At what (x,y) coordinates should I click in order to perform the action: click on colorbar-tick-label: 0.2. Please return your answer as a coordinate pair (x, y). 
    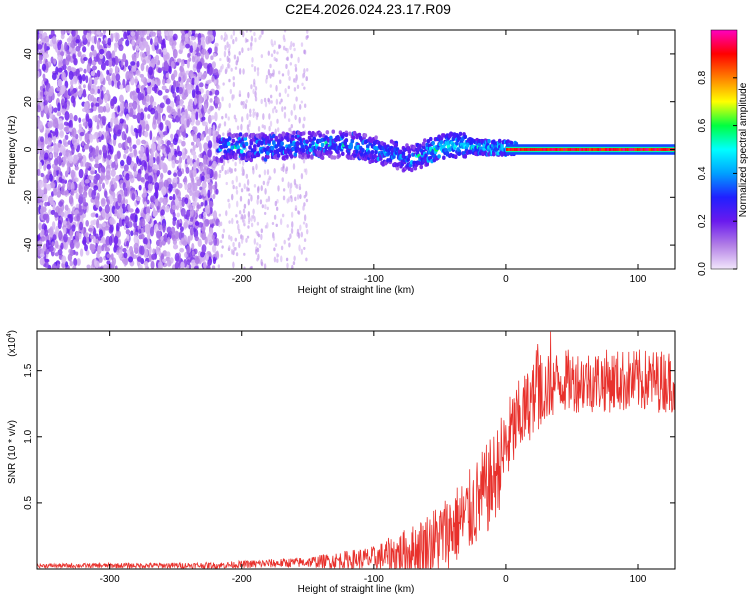
    Looking at the image, I should click on (702, 221).